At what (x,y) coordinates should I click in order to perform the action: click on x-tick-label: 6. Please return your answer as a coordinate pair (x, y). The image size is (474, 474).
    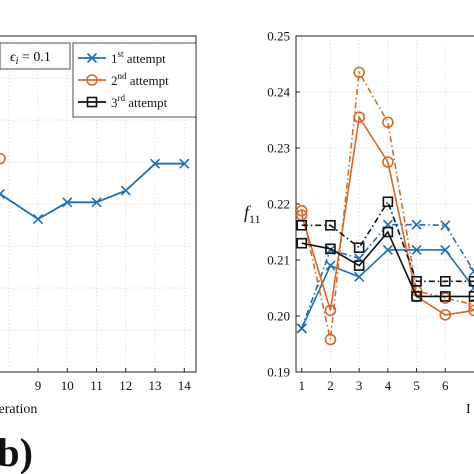
    Looking at the image, I should click on (445, 385).